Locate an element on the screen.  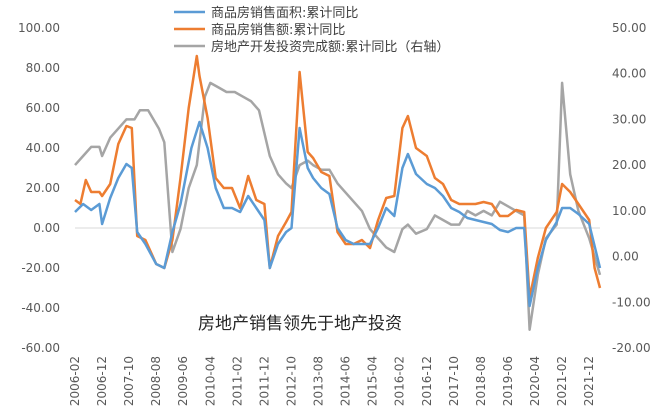
x-tick-label: 2021-02 is located at coordinates (562, 381).